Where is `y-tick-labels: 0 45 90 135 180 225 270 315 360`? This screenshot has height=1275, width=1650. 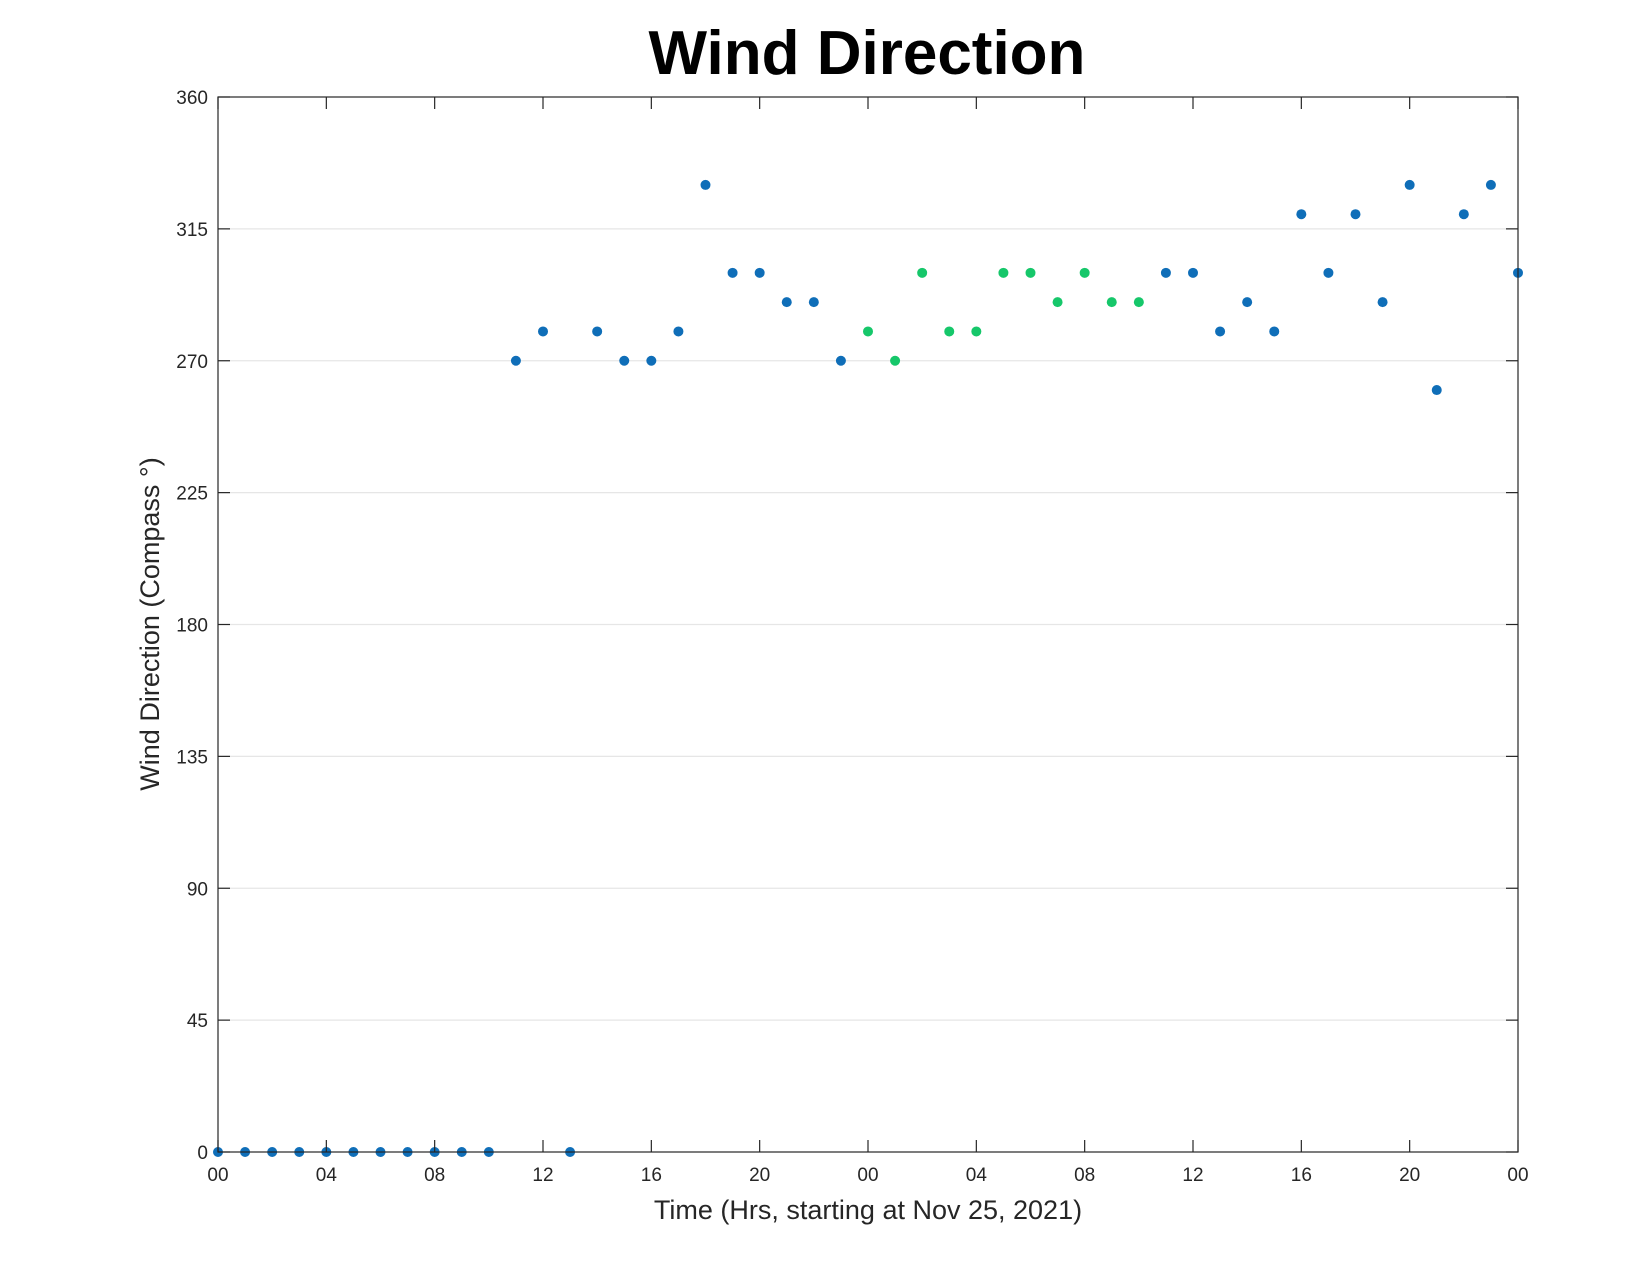
y-tick-labels: 0 45 90 135 180 225 270 315 360 is located at coordinates (192, 626).